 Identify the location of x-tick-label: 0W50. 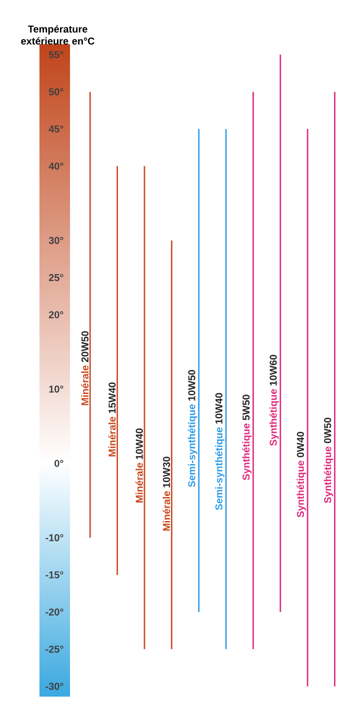
(328, 431).